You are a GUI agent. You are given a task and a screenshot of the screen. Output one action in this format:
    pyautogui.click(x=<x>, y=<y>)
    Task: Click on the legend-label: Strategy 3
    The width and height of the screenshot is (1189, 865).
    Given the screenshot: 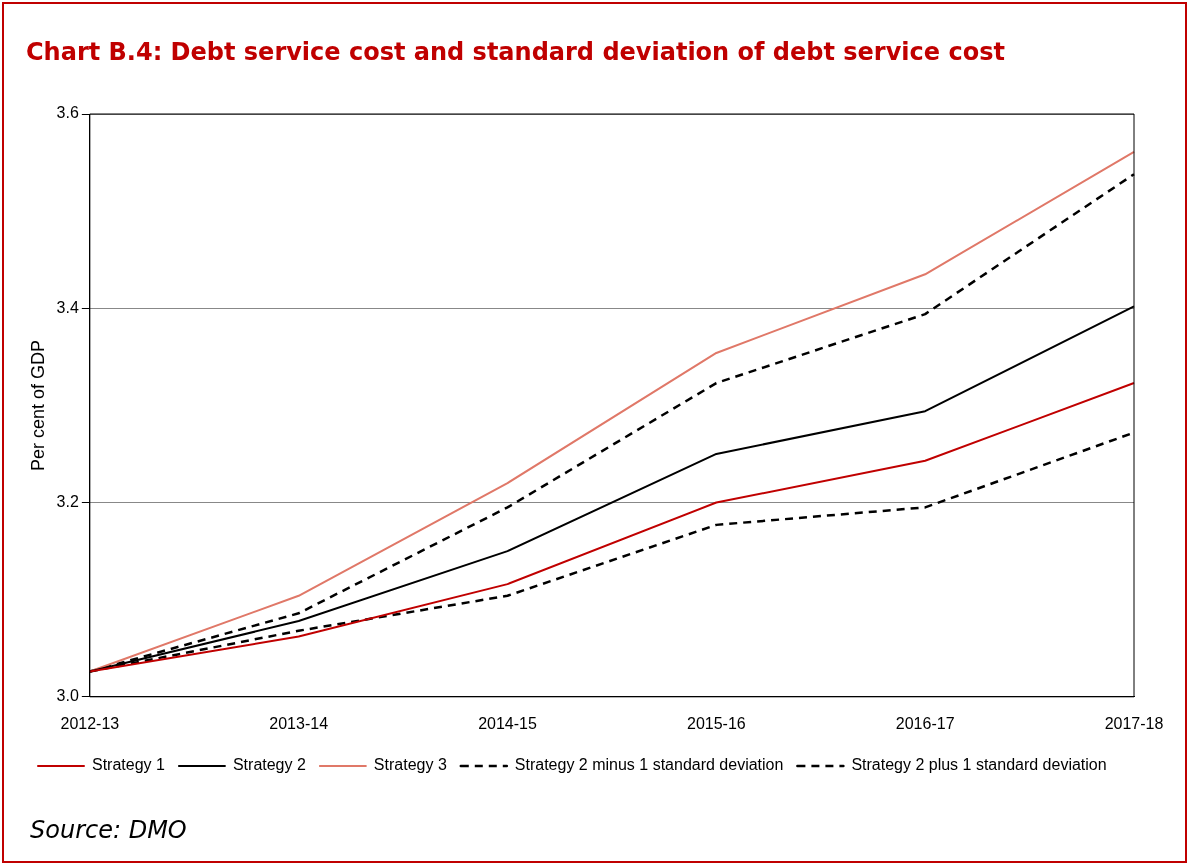 What is the action you would take?
    pyautogui.click(x=410, y=765)
    